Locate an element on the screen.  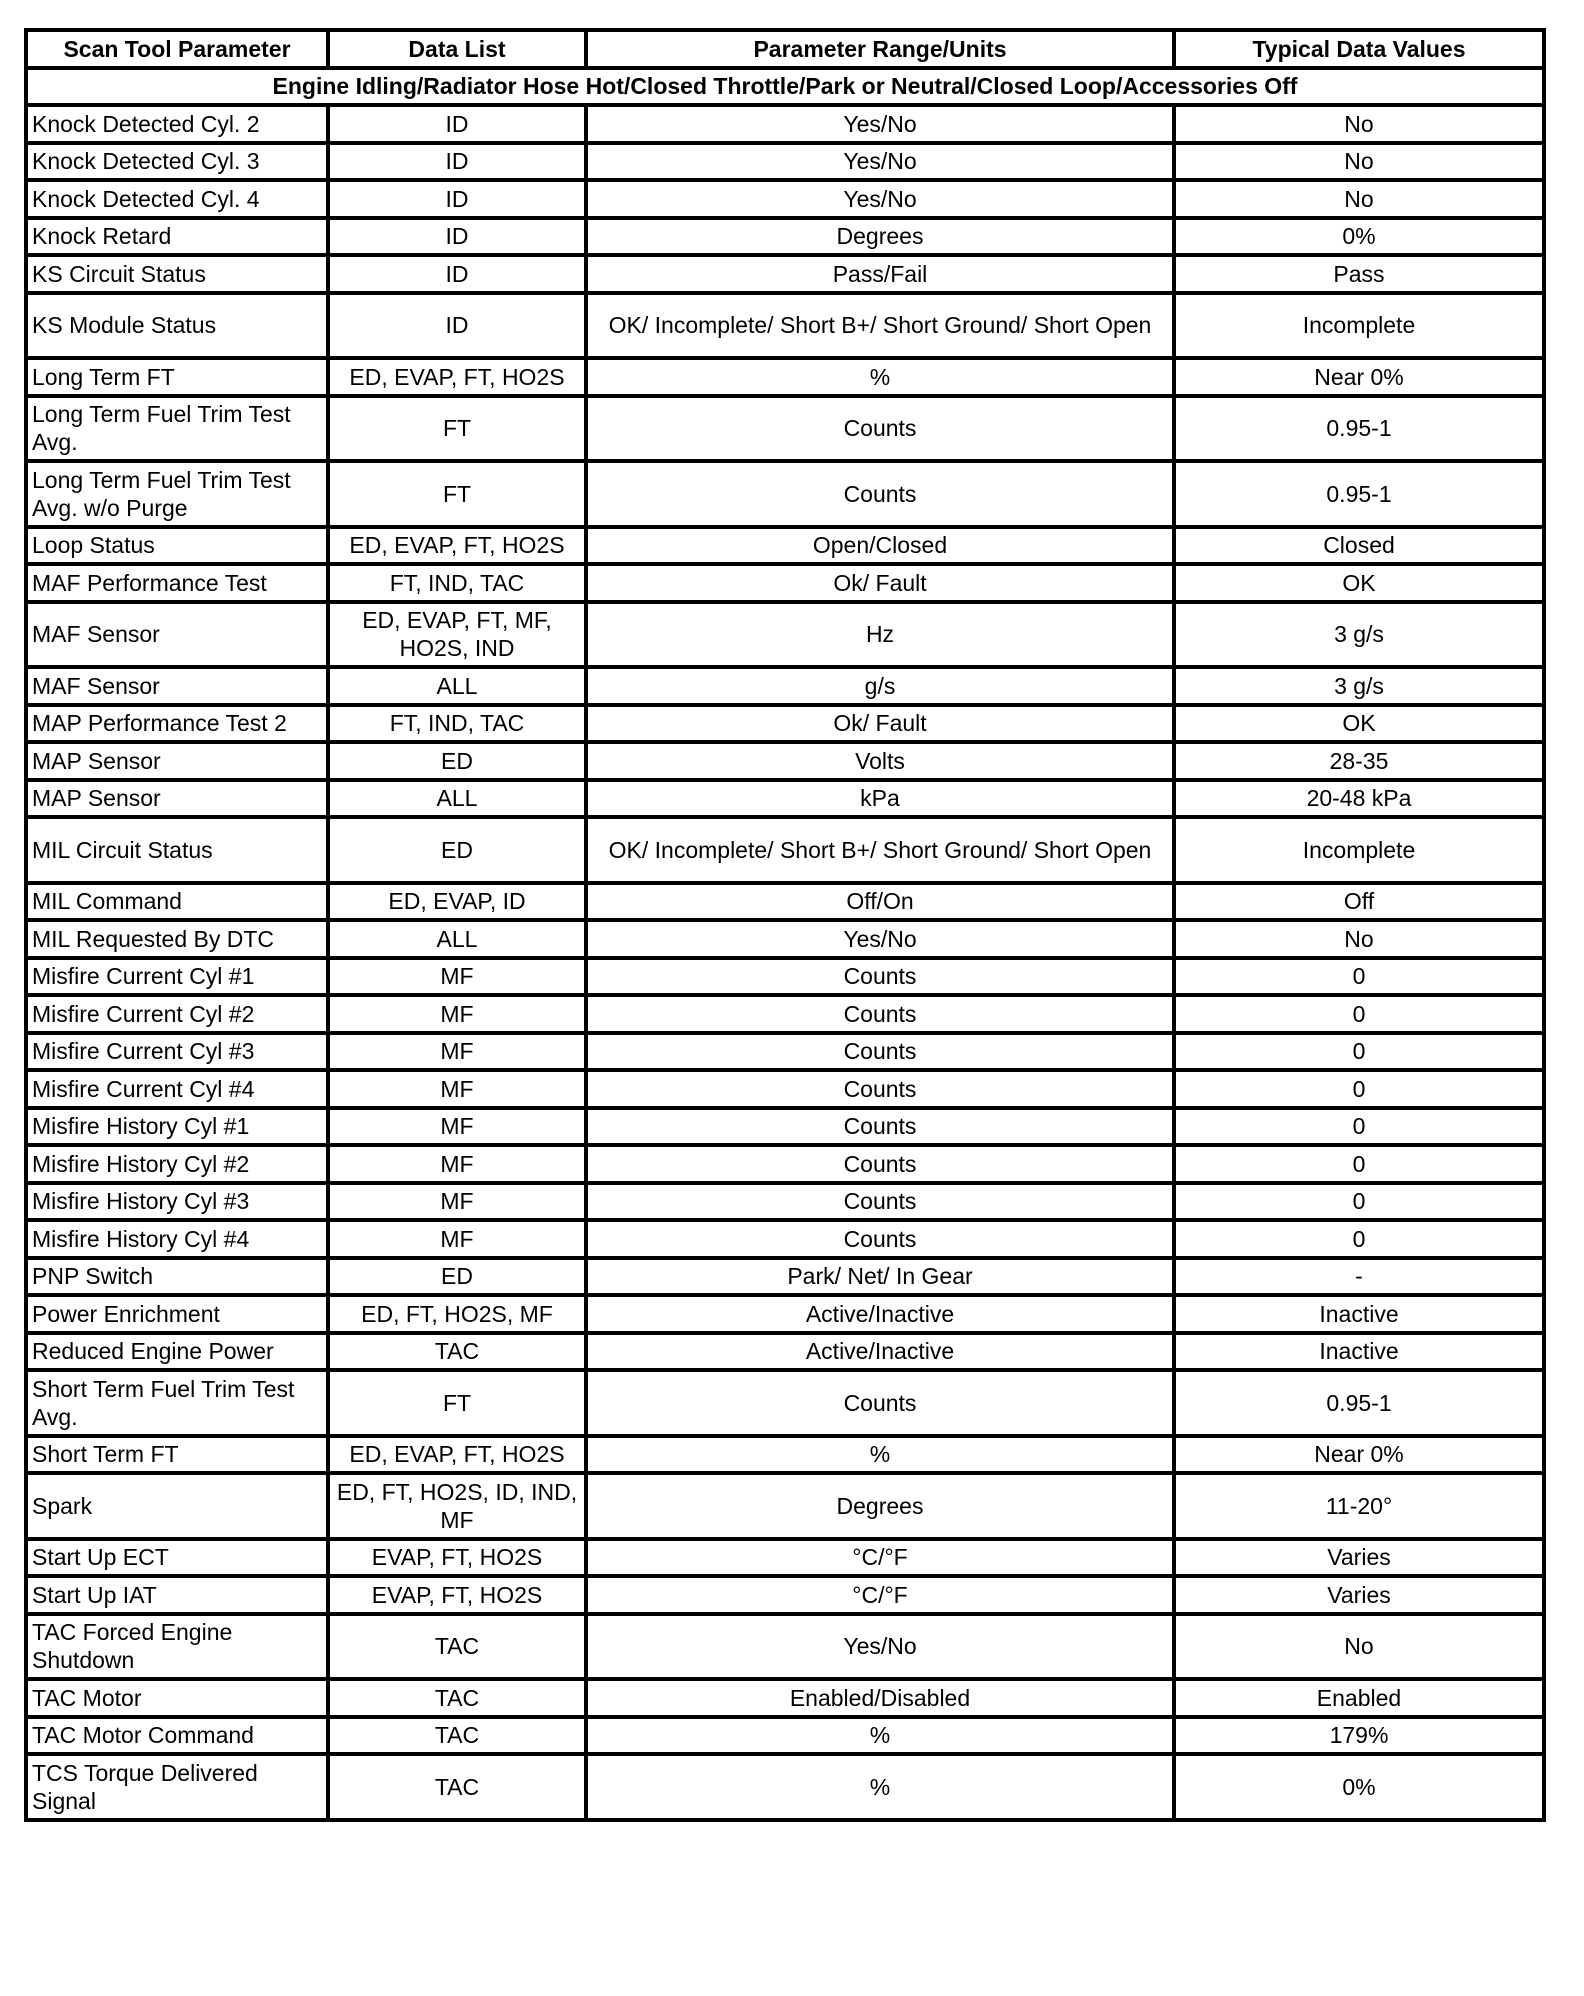
table-row: TAC Motor Command TAC% 179% is located at coordinates (785, 1735).